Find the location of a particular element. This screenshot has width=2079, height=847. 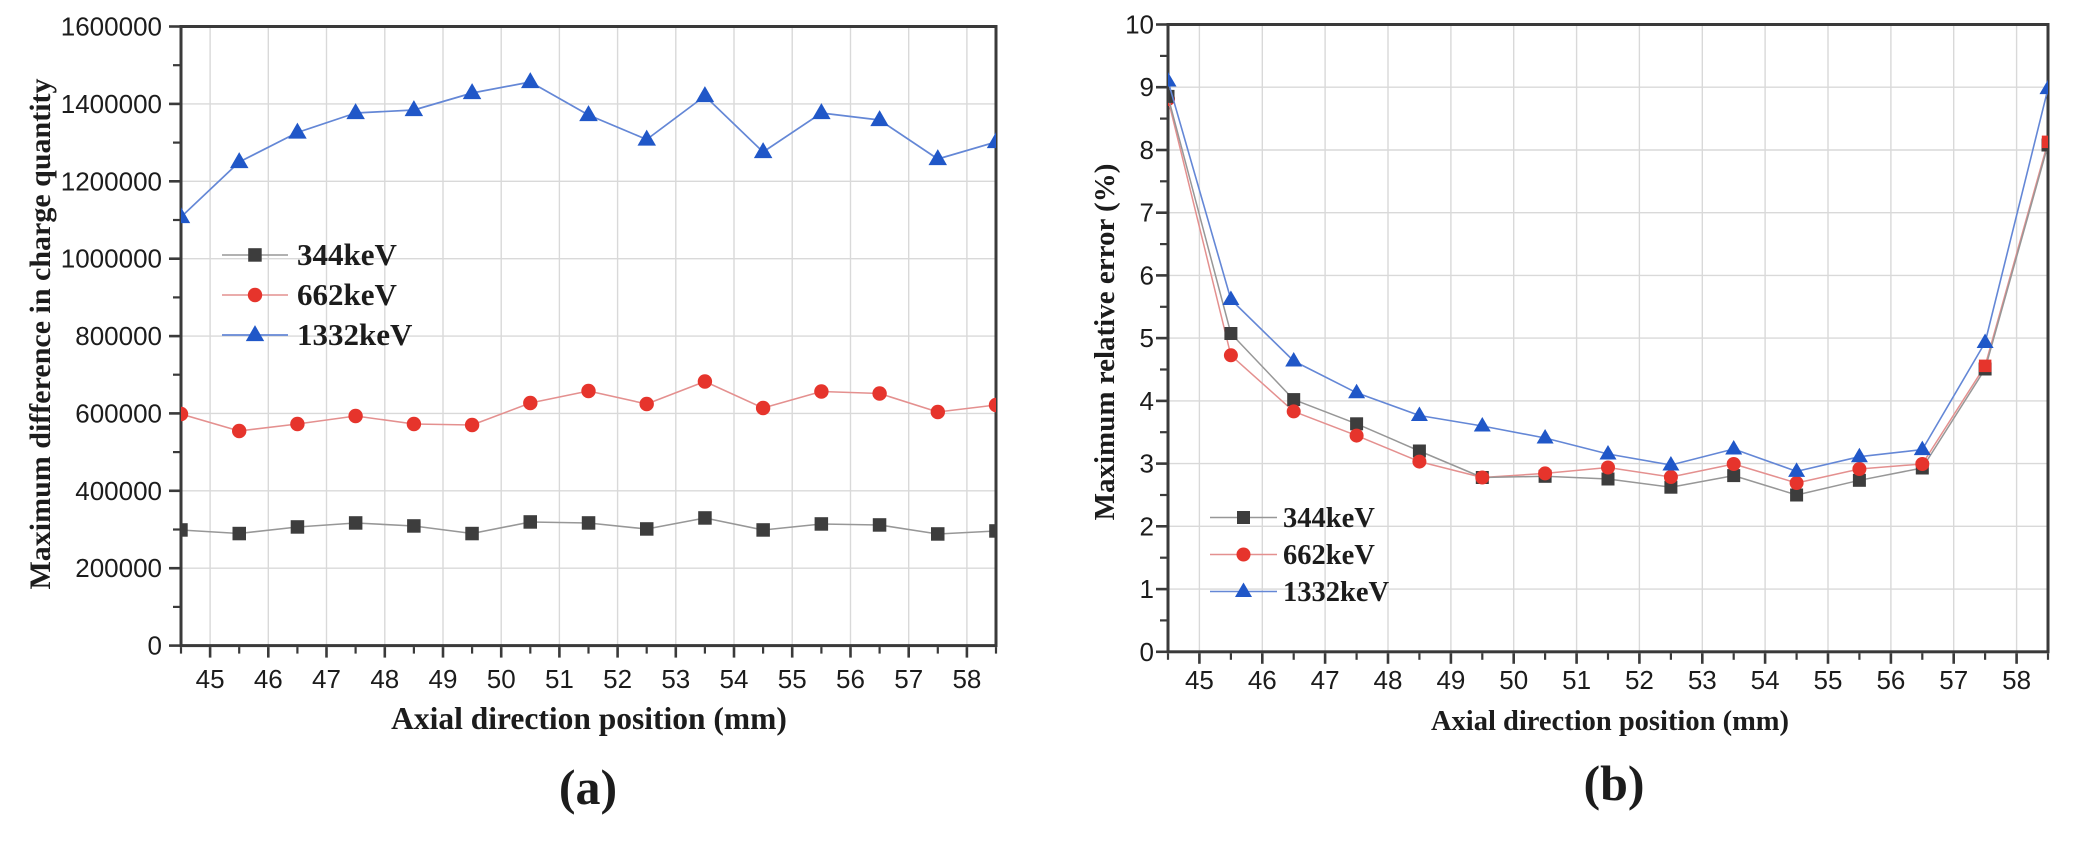

svg-text: 200000 is located at coordinates (118, 568).